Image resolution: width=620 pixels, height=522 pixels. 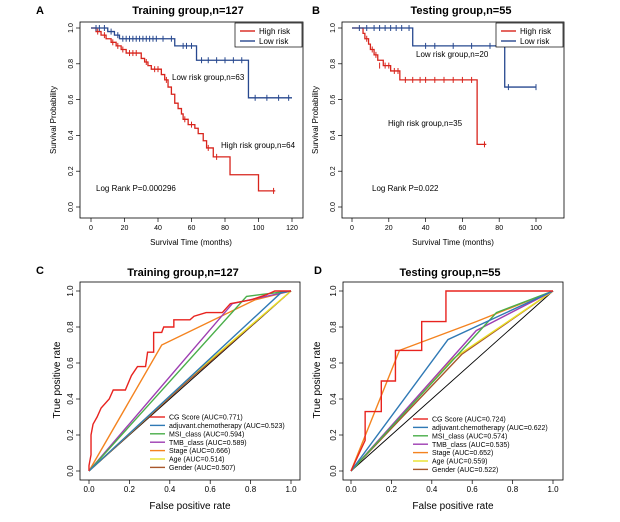 What do you see at coordinates (74, 117) in the screenshot?
I see `panel-a-y-axis: 0.0 0.2 0.4 0.6 0.8 1.0` at bounding box center [74, 117].